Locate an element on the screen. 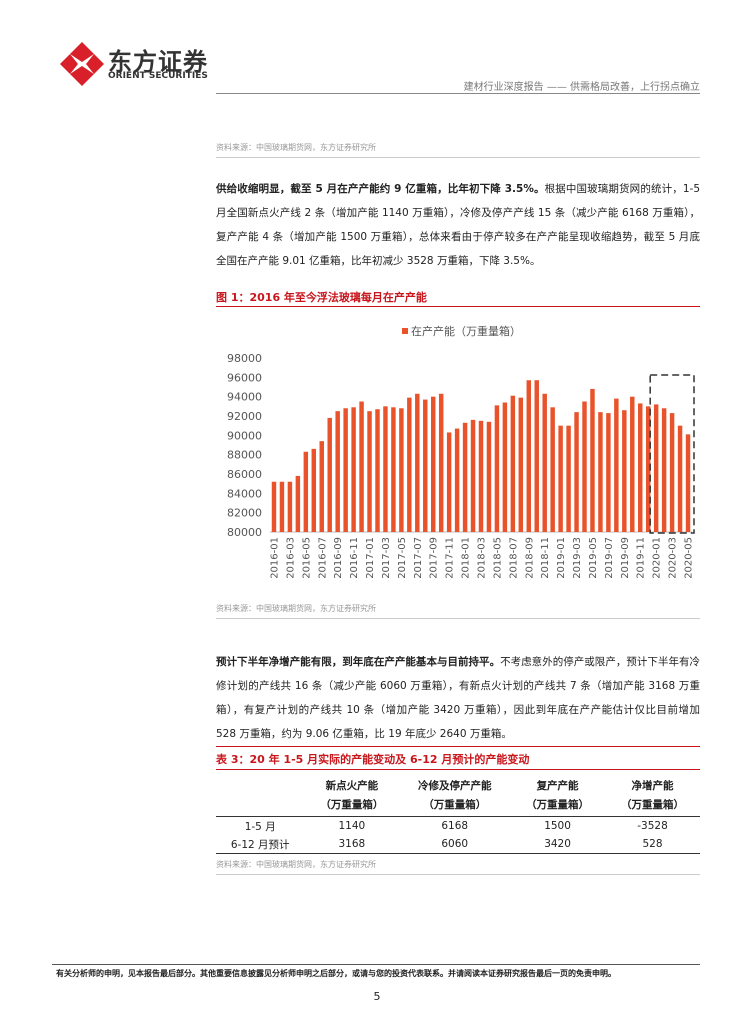  x-tick-label: 2016-03 is located at coordinates (290, 558).